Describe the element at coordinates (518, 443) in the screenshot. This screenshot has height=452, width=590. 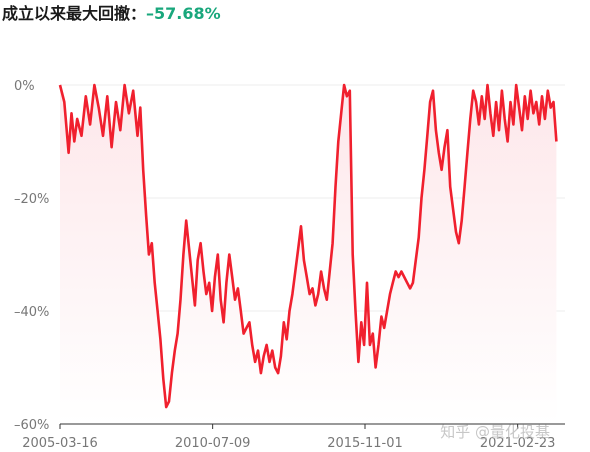
I see `x-tick-label: 2021-02-23` at that location.